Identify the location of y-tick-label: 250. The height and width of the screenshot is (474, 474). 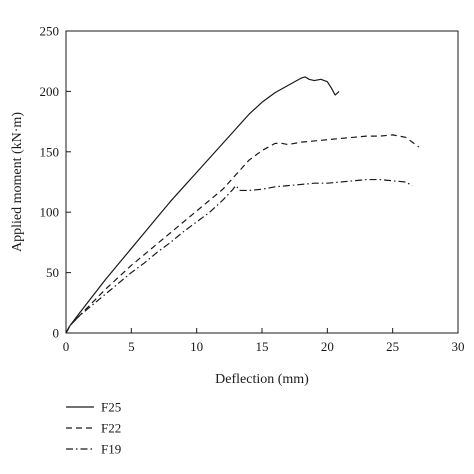
(50, 31).